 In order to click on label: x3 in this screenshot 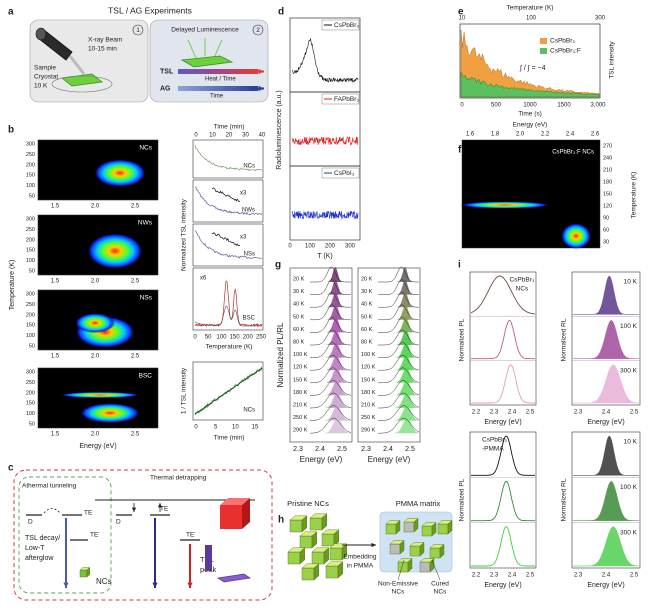, I will do `click(243, 238)`.